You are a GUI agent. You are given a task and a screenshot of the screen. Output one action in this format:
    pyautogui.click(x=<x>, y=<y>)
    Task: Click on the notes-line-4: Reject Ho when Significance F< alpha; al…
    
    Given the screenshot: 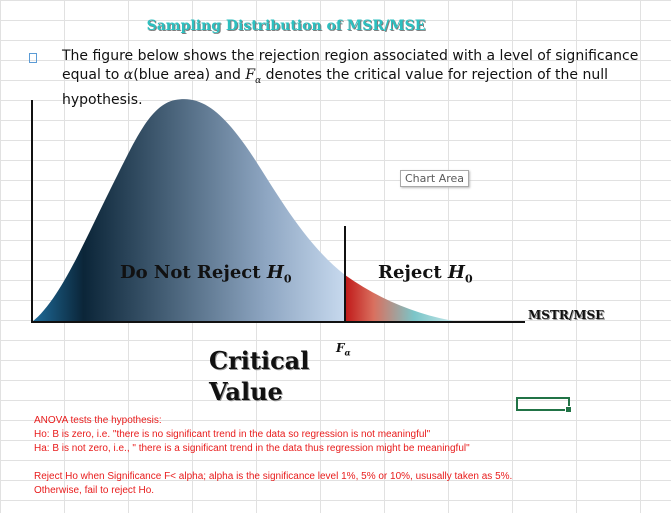 What is the action you would take?
    pyautogui.click(x=273, y=476)
    